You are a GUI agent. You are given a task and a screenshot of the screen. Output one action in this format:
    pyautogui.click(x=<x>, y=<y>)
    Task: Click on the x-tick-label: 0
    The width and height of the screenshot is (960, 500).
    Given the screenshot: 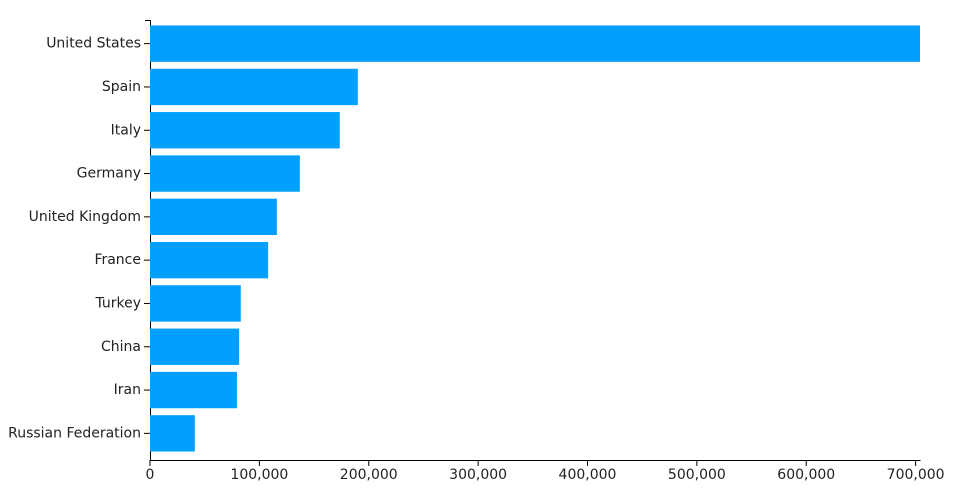 What is the action you would take?
    pyautogui.click(x=150, y=475)
    